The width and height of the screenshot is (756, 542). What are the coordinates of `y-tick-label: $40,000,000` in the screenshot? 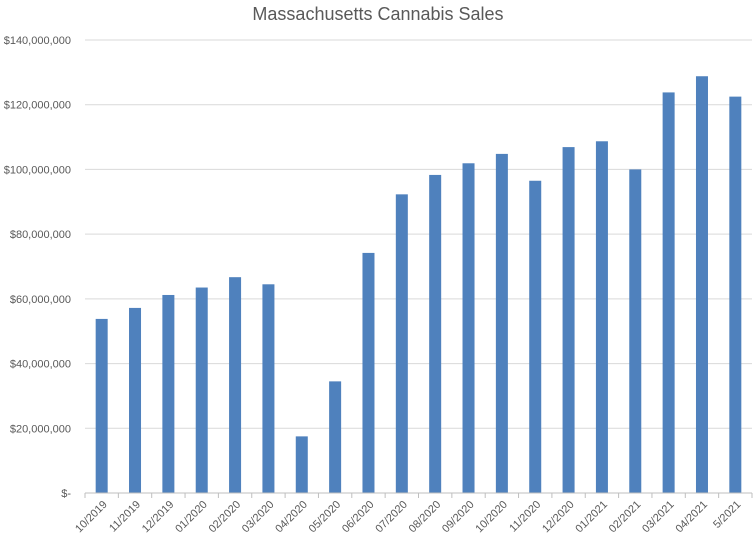 It's located at (40, 365).